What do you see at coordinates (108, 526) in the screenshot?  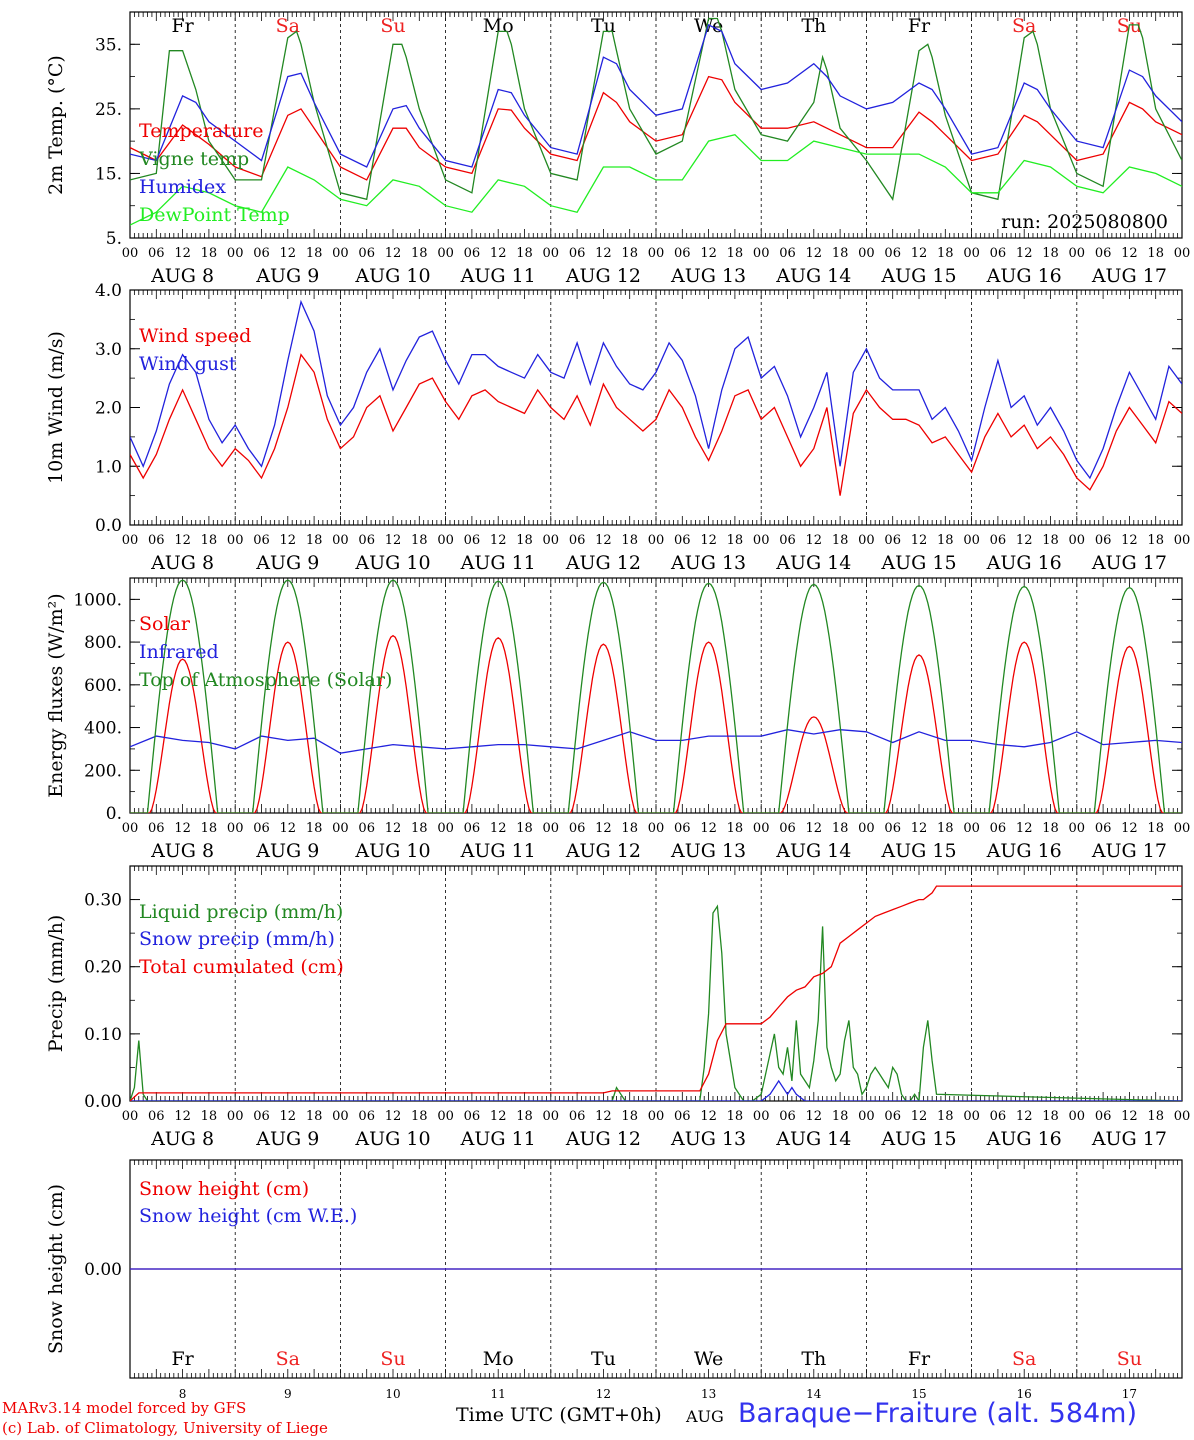 I see `y-tick-label: 0.0` at bounding box center [108, 526].